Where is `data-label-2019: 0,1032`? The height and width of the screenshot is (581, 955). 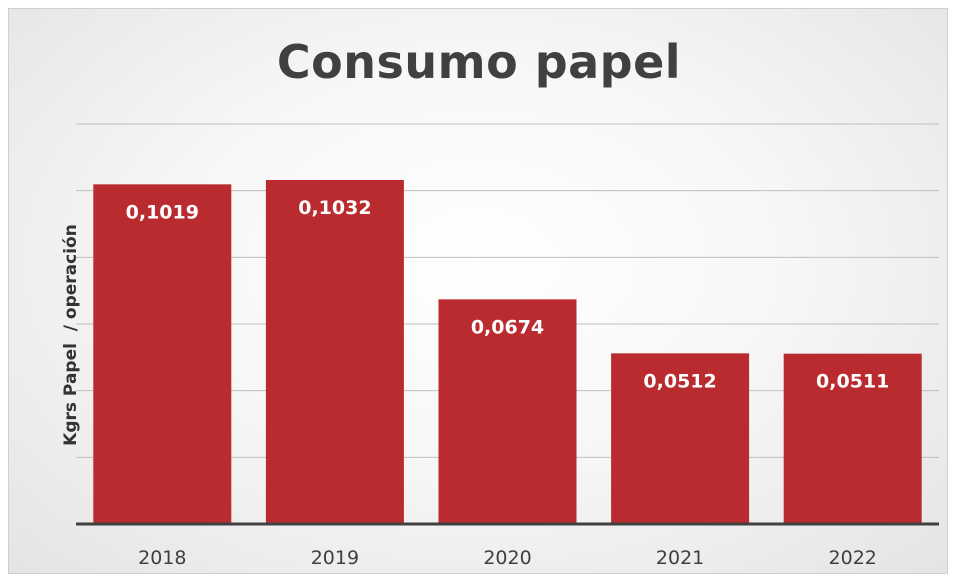 data-label-2019: 0,1032 is located at coordinates (334, 208).